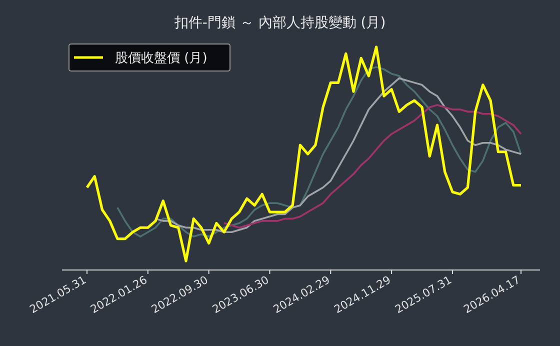 This screenshot has height=346, width=560. Describe the element at coordinates (161, 58) in the screenshot. I see `legend-label: 股價收盤價 (月)` at that location.